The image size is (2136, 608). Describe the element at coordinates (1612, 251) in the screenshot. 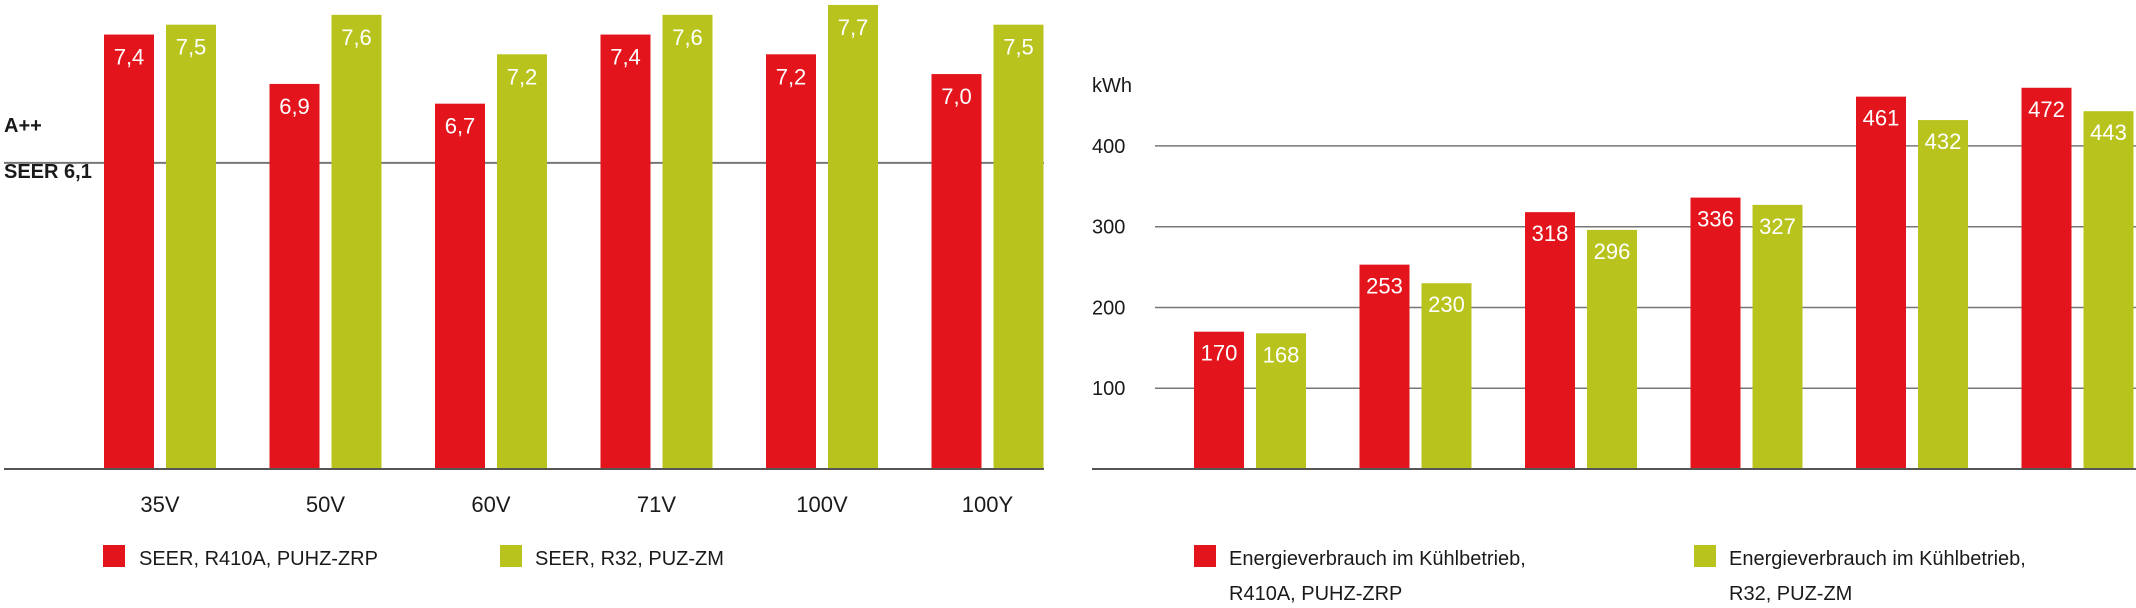

I see `data-label: 296` at that location.